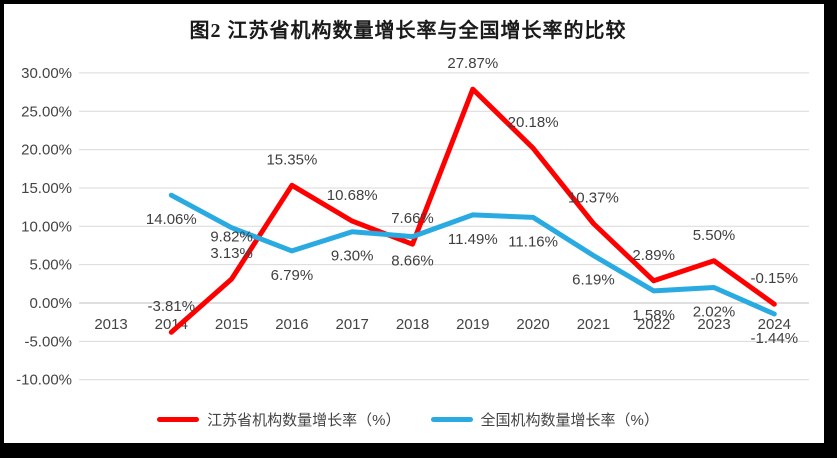  Describe the element at coordinates (46, 73) in the screenshot. I see `y-axis-tick-label: 30.00%` at that location.